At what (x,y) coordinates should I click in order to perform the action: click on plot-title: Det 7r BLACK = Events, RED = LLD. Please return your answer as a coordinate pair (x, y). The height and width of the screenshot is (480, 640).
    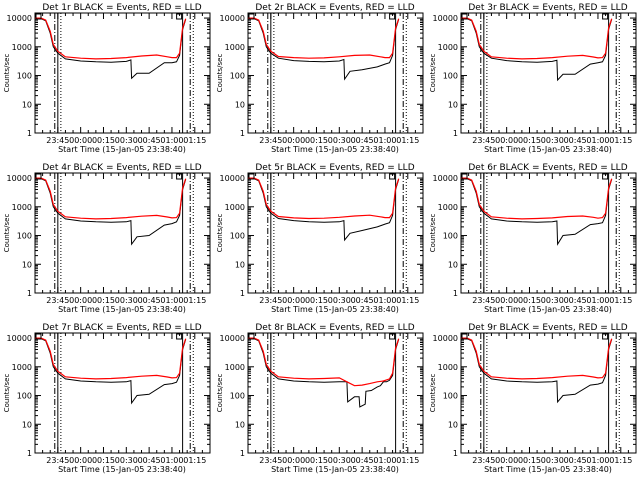
    Looking at the image, I should click on (121, 328).